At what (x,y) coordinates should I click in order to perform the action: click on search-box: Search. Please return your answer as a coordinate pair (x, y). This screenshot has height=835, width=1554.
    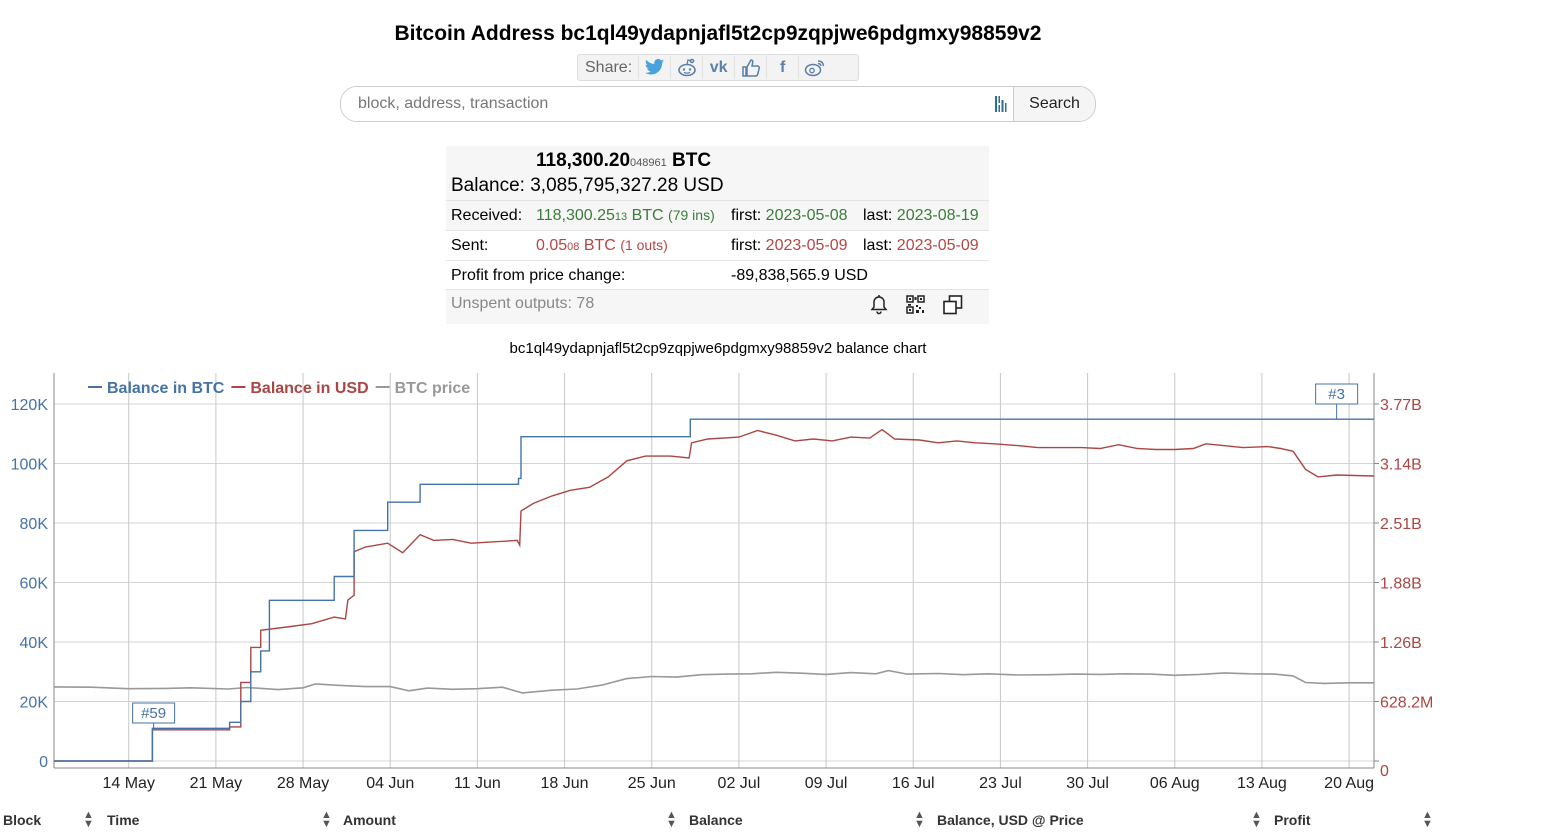
    Looking at the image, I should click on (718, 104).